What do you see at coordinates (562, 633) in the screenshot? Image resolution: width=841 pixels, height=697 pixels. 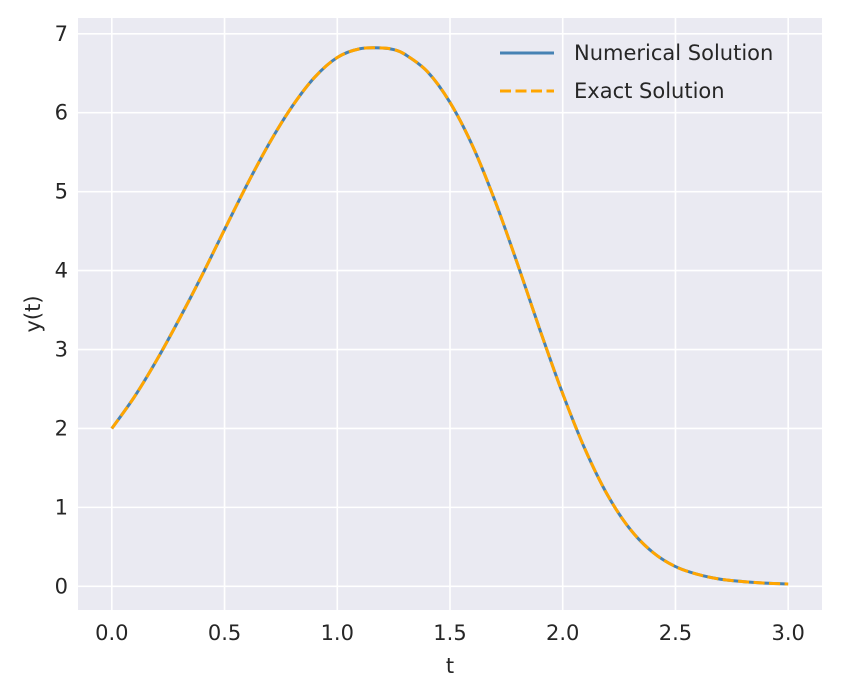 I see `x-tick-label: 2.0` at bounding box center [562, 633].